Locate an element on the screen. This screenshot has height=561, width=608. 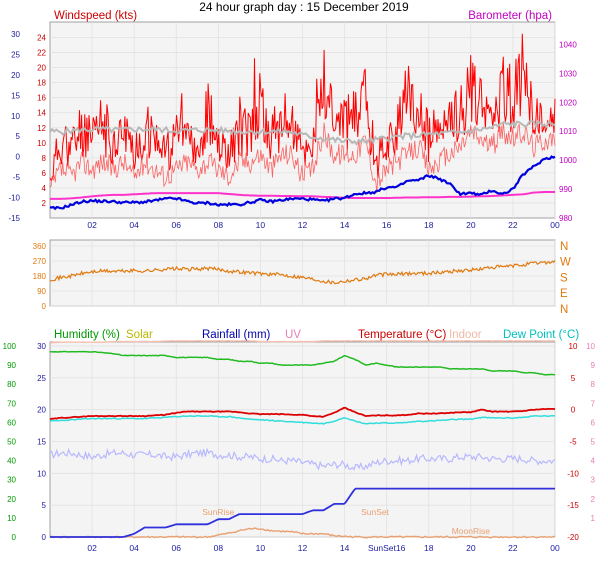
baro-tick-label: 980 is located at coordinates (566, 218).